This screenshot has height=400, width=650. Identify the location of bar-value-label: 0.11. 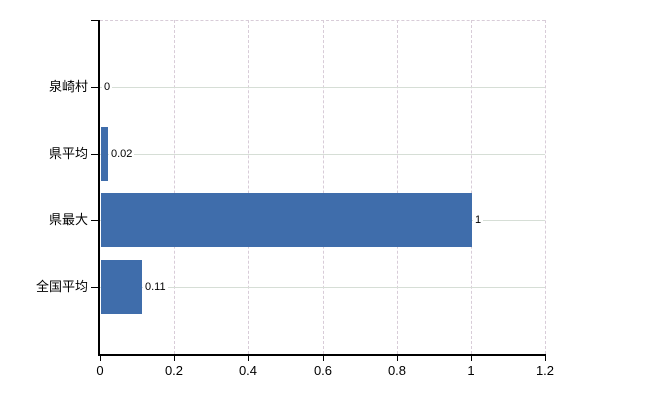
(155, 287).